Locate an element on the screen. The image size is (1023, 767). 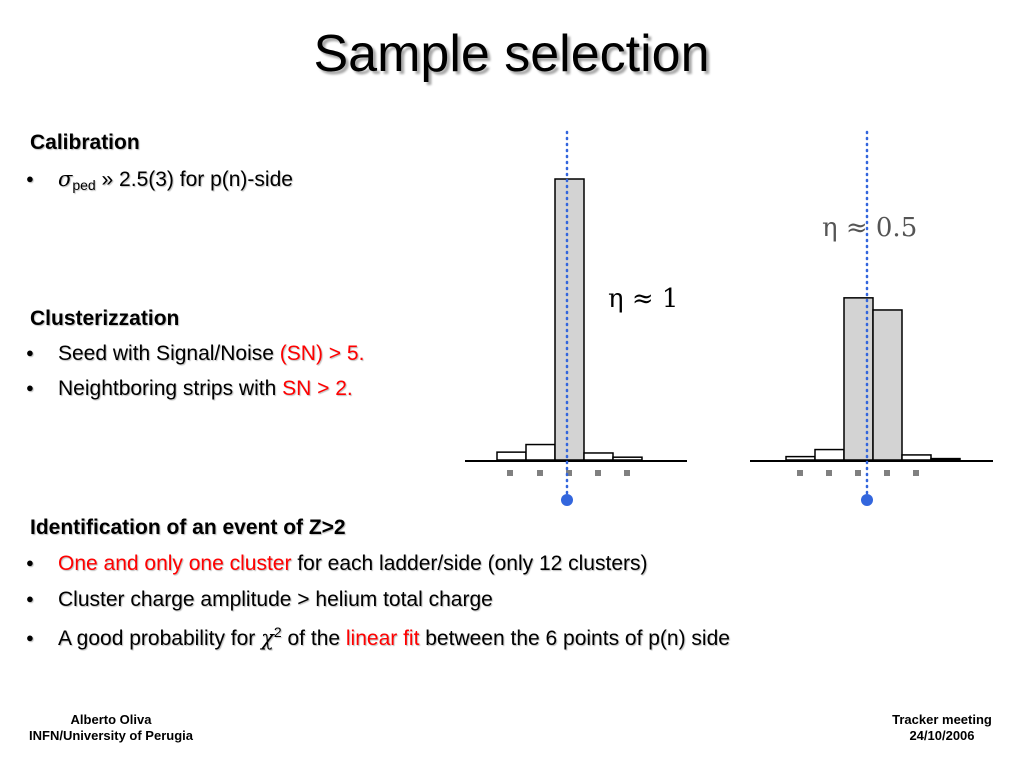
sigma-symbol: σ is located at coordinates (65, 179).